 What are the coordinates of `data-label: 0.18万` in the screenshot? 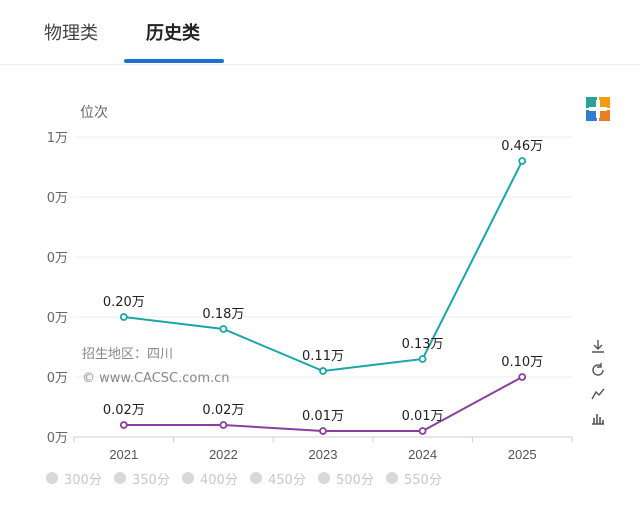 It's located at (223, 314).